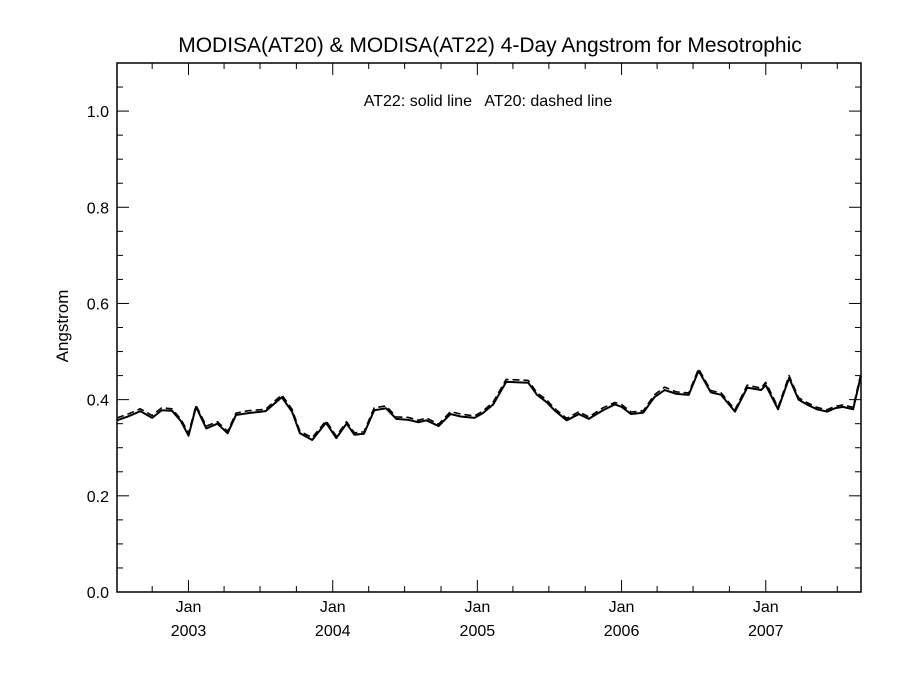 The width and height of the screenshot is (900, 675). What do you see at coordinates (622, 631) in the screenshot?
I see `x-tick-label-year: 2006` at bounding box center [622, 631].